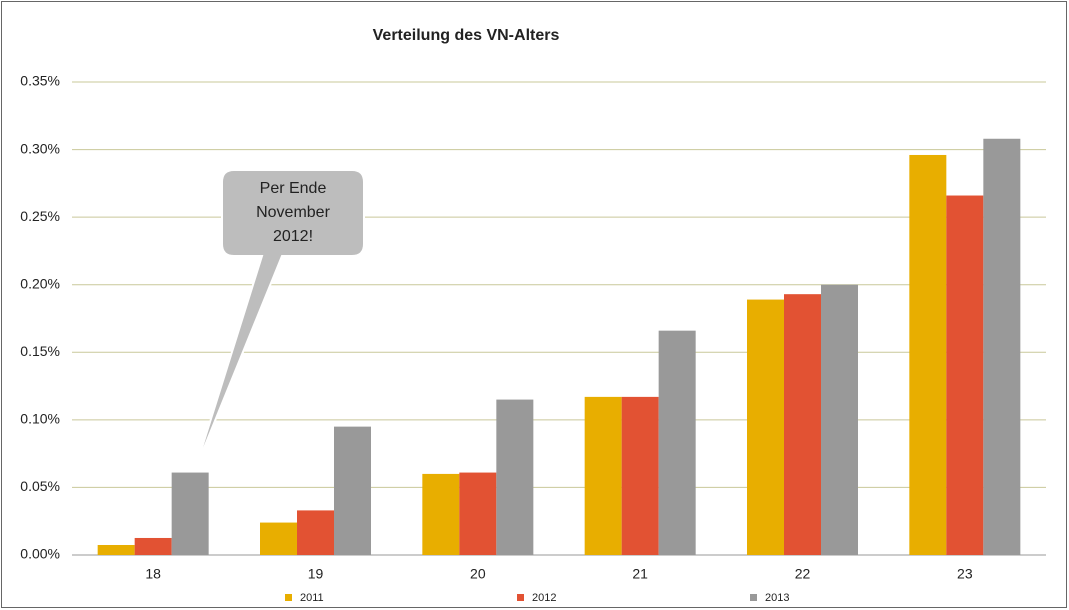 This screenshot has width=1069, height=610. I want to click on x-tick-label: 21, so click(640, 574).